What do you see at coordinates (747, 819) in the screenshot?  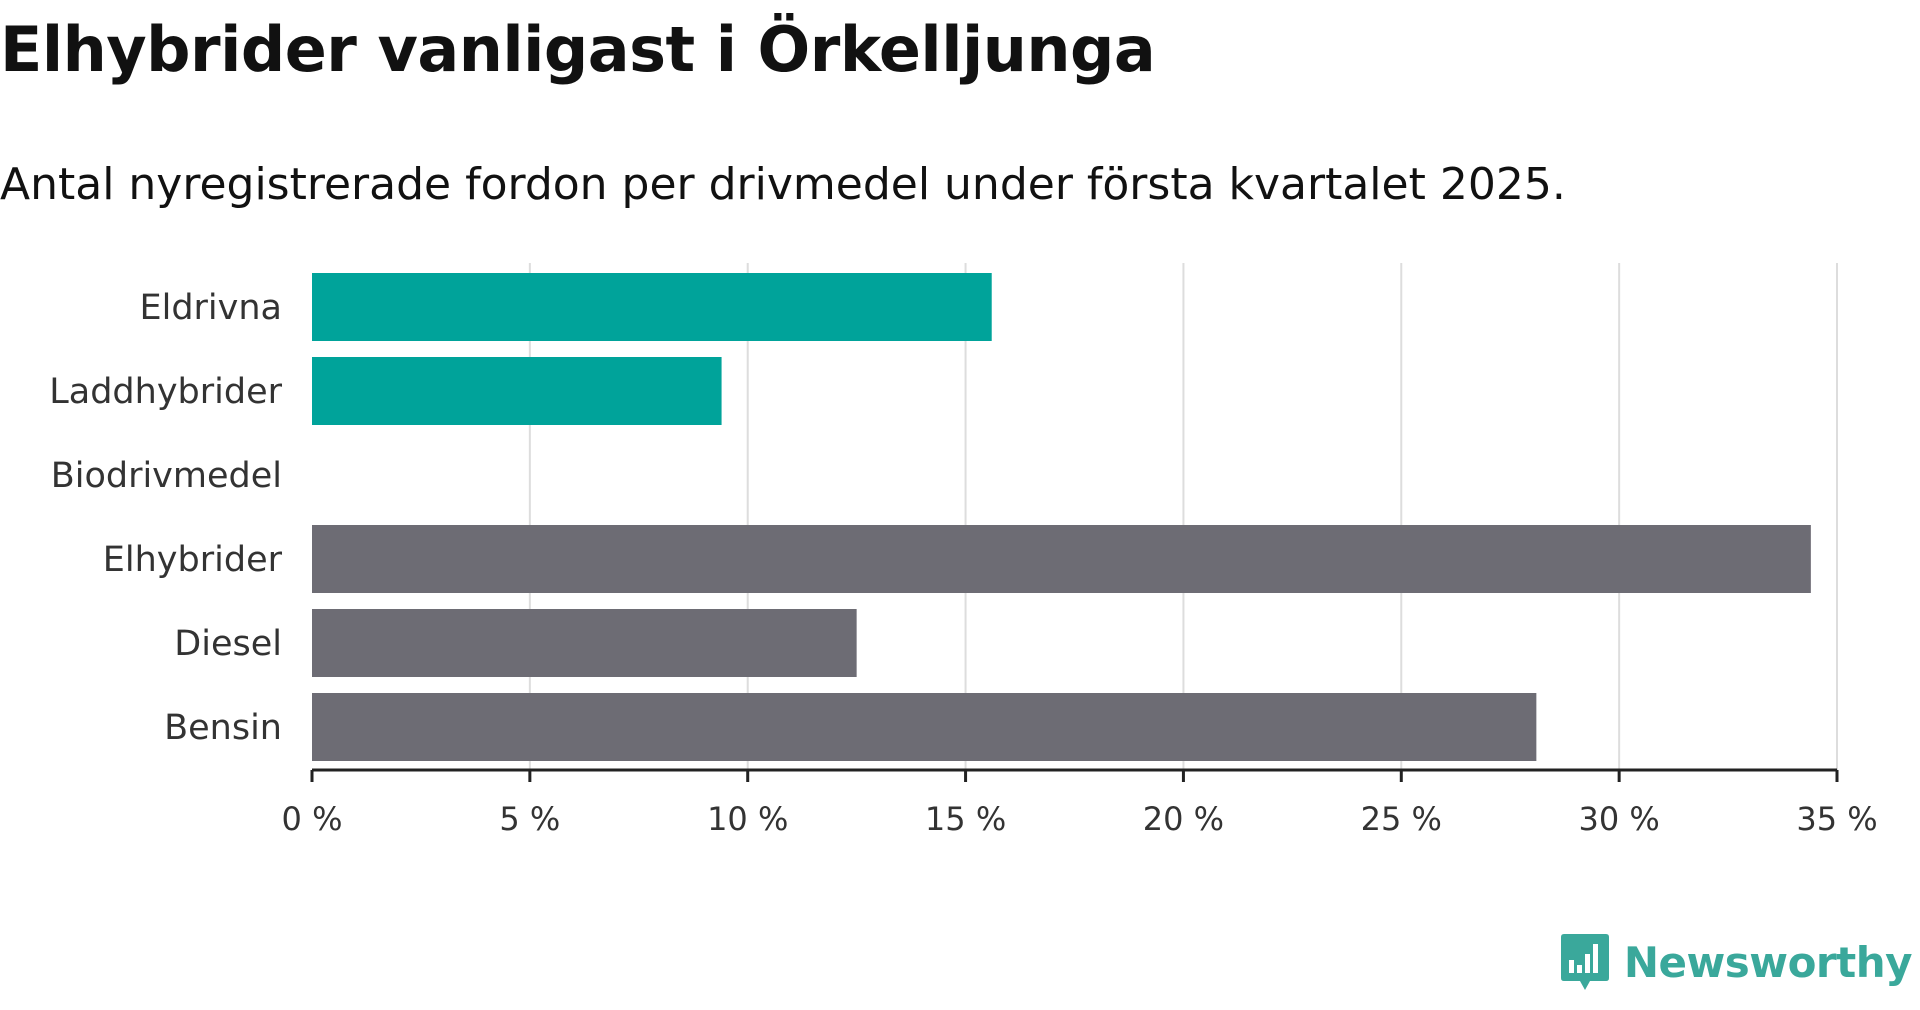 I see `x-tick-label: 10 %` at bounding box center [747, 819].